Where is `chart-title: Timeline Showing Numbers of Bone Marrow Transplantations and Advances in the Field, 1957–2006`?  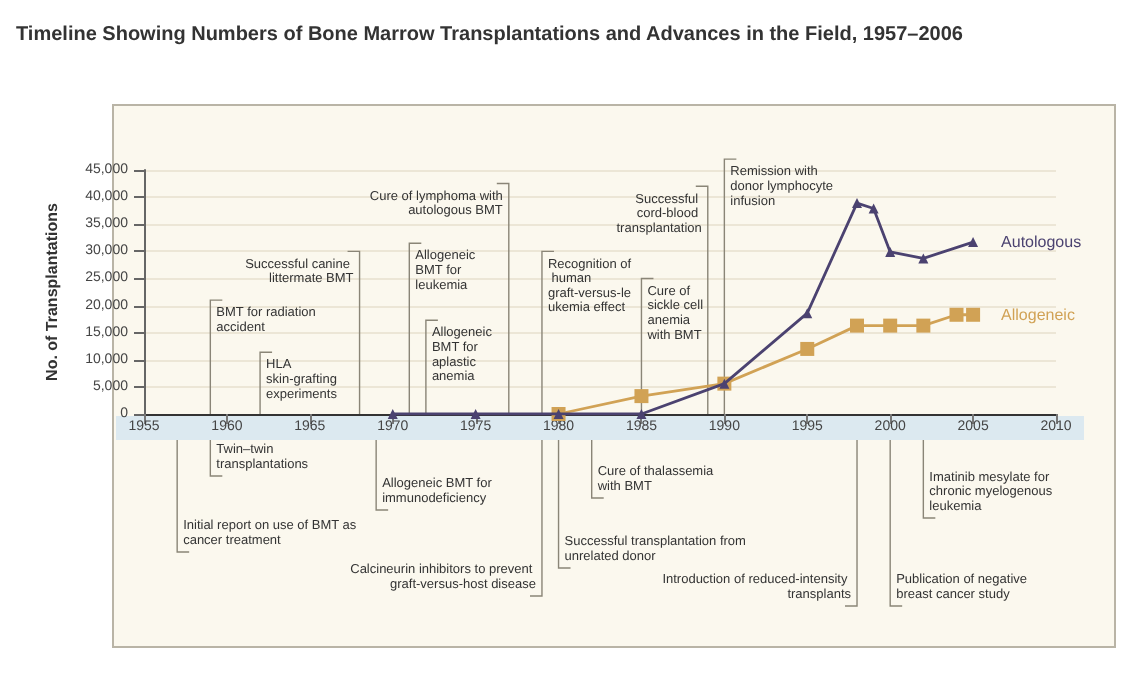
chart-title: Timeline Showing Numbers of Bone Marrow Transplantations and Advances in the Field, 1957–2006 is located at coordinates (489, 35).